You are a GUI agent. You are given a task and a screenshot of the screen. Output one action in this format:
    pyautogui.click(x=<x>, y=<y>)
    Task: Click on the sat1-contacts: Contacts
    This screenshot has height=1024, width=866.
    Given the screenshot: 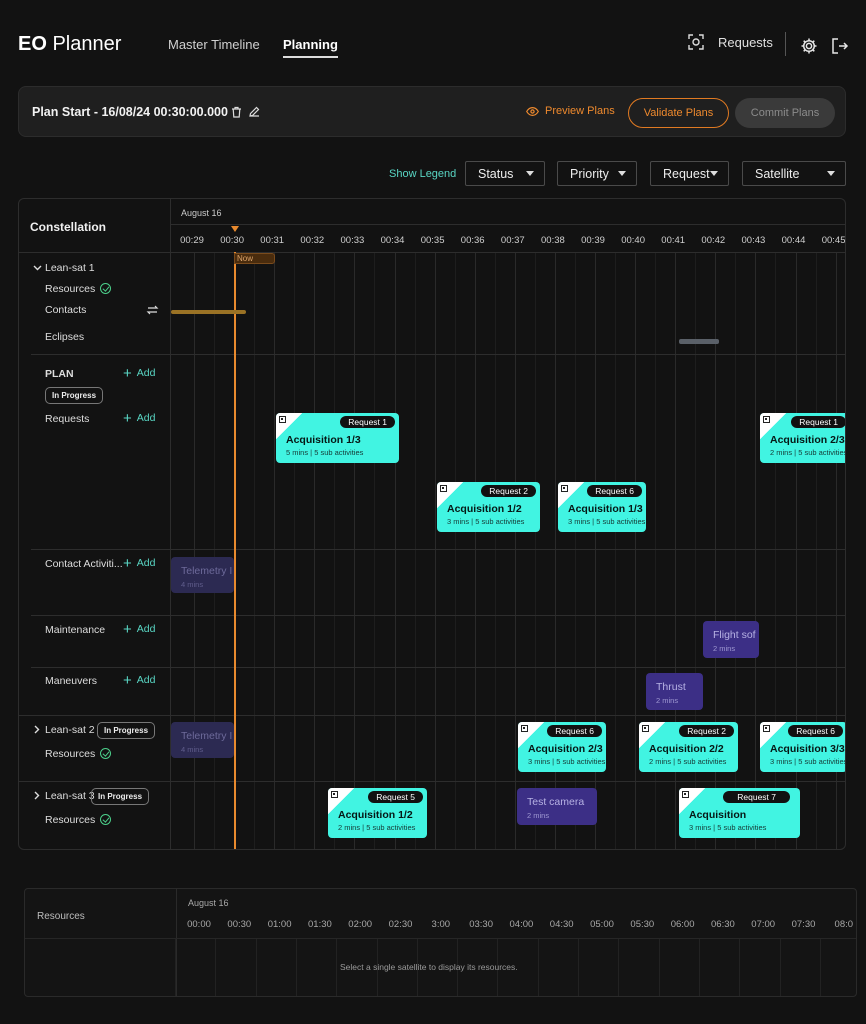 What is the action you would take?
    pyautogui.click(x=66, y=310)
    